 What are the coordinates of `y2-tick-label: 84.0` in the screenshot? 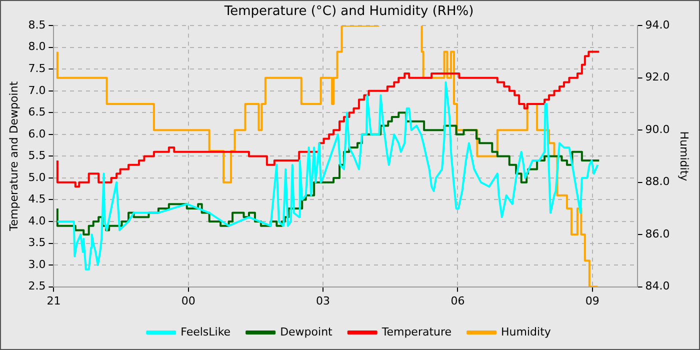 It's located at (657, 286).